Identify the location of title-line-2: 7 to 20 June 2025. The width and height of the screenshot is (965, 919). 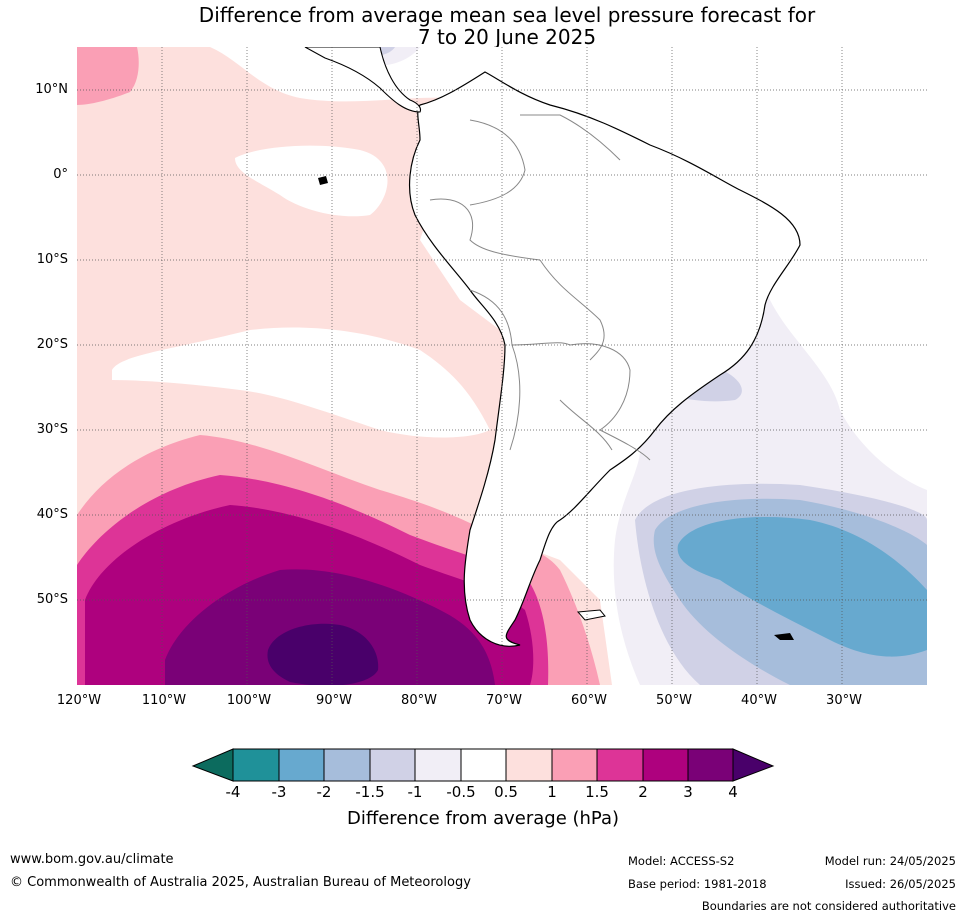
(507, 37).